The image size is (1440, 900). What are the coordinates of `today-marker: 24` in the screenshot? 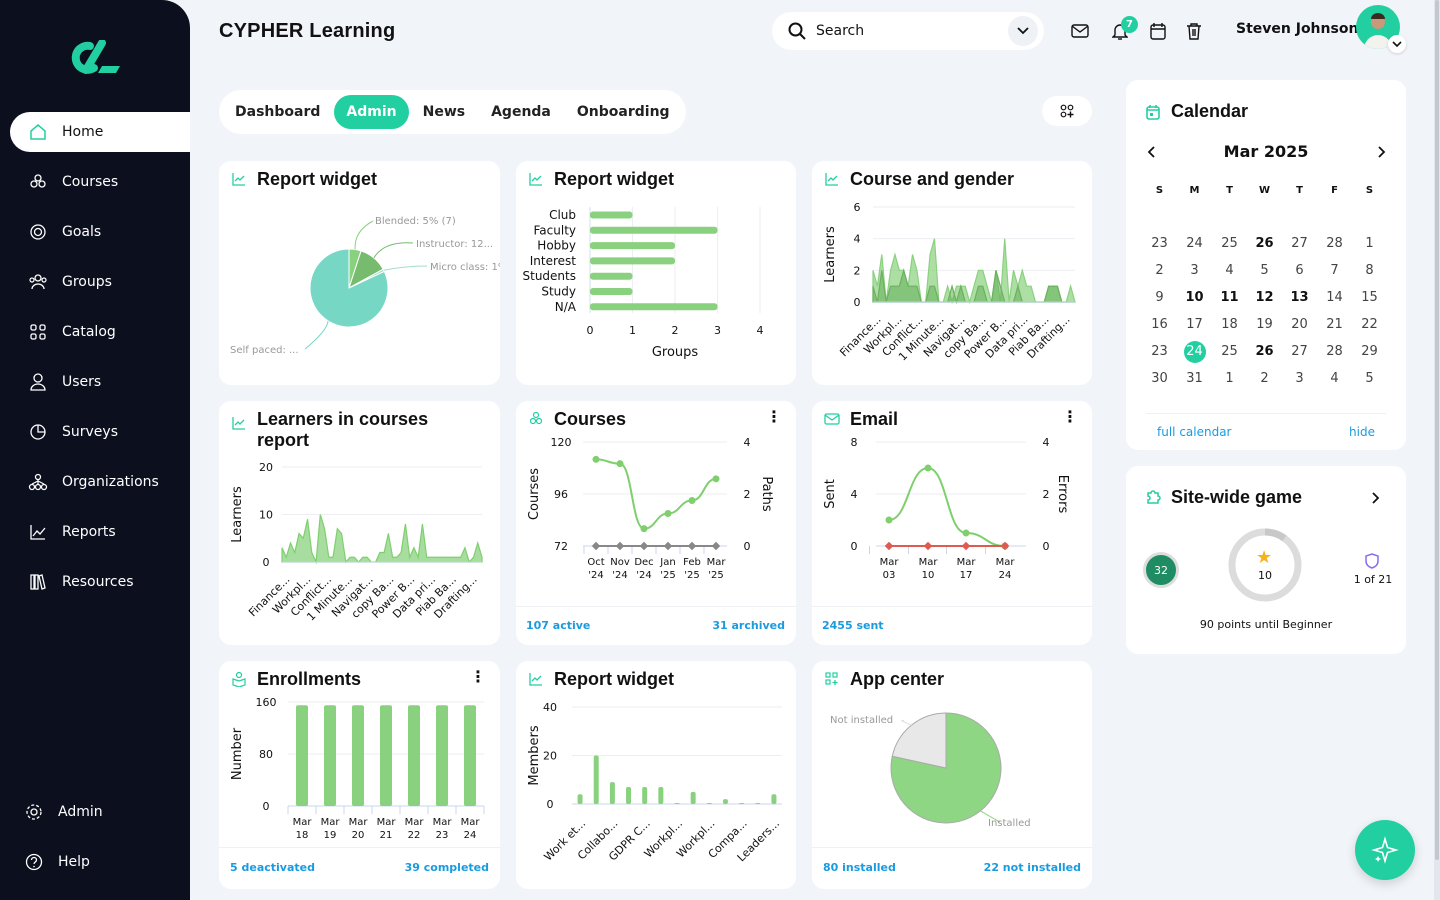 It's located at (1194, 352).